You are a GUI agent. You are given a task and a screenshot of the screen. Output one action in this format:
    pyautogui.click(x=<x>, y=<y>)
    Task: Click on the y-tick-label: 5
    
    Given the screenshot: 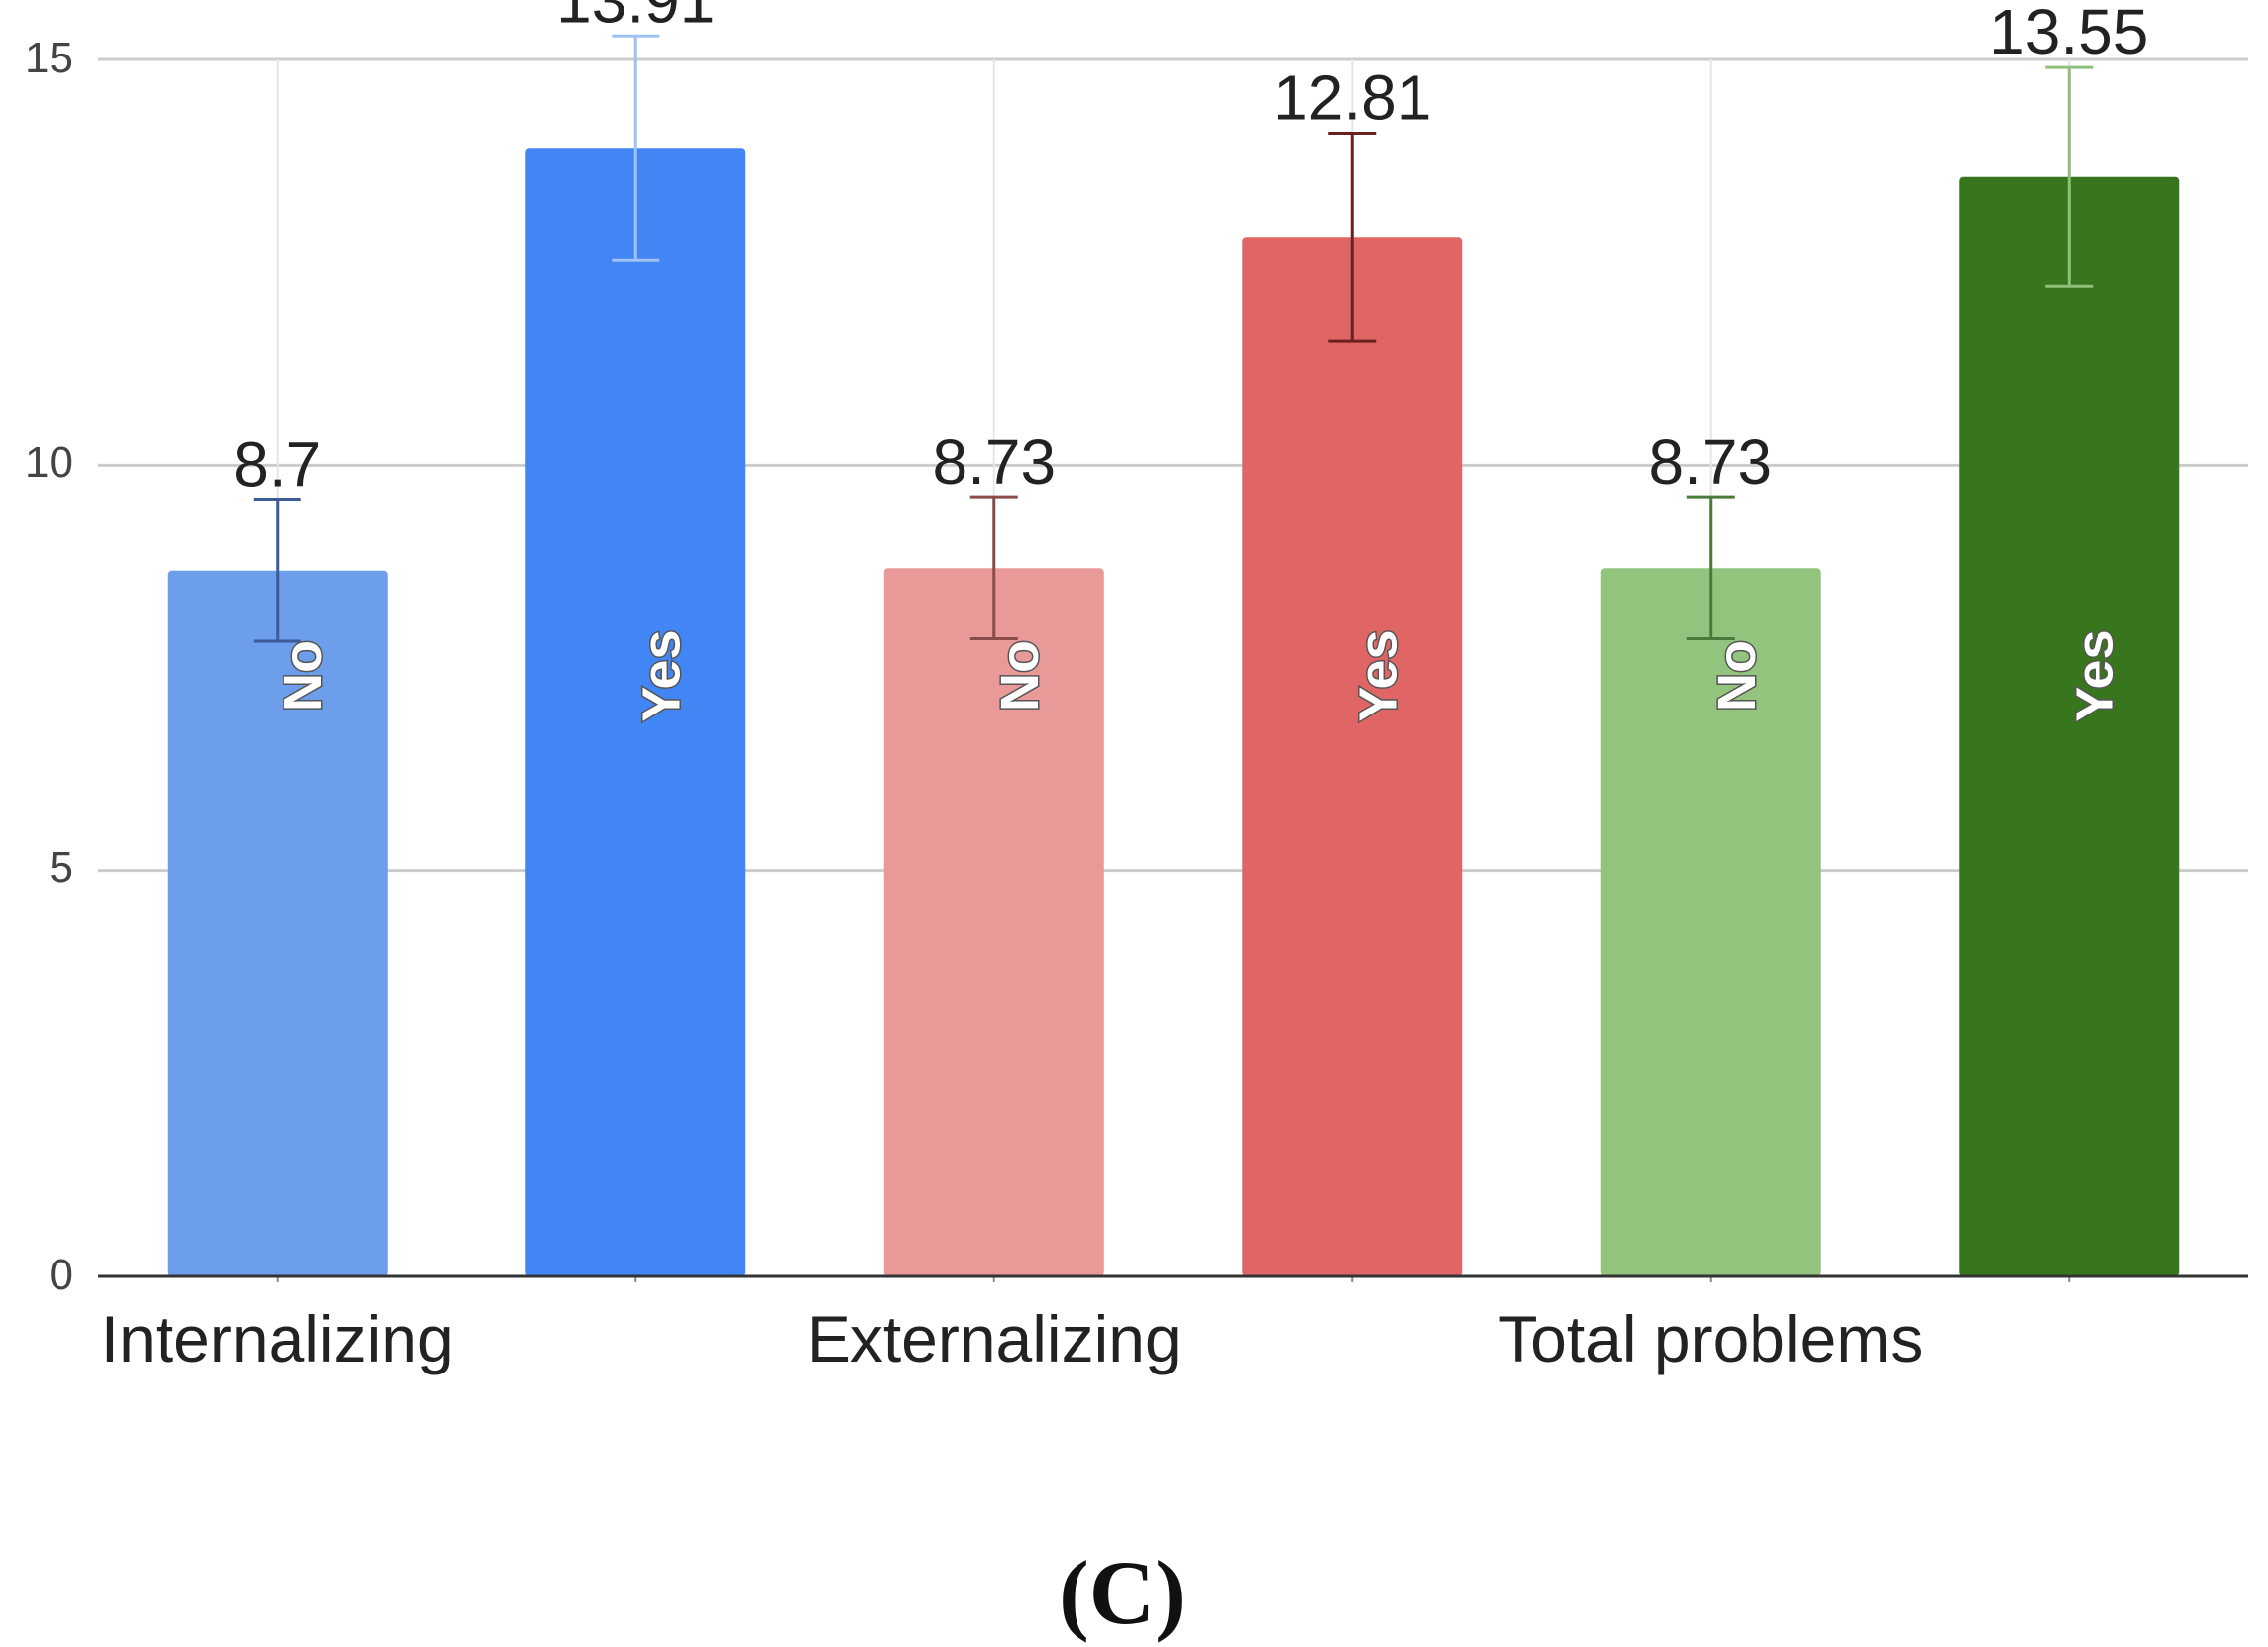 What is the action you would take?
    pyautogui.click(x=61, y=868)
    